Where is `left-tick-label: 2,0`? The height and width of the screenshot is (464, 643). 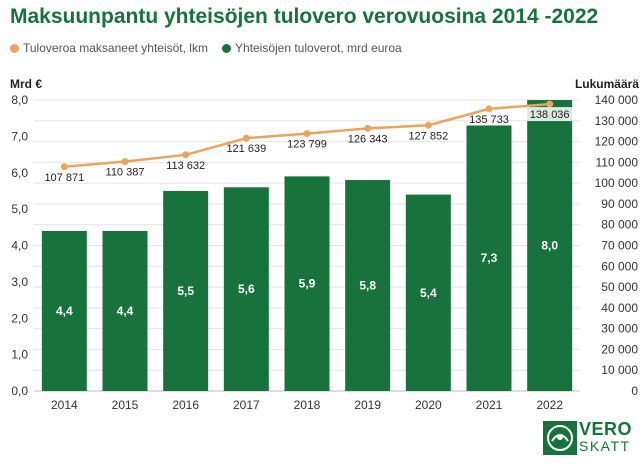 left-tick-label: 2,0 is located at coordinates (19, 318).